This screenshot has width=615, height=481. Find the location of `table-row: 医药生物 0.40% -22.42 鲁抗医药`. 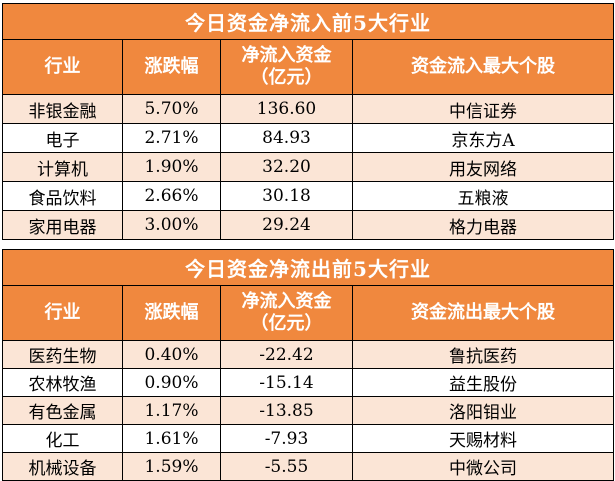

table-row: 医药生物 0.40% -22.42 鲁抗医药 is located at coordinates (308, 354).